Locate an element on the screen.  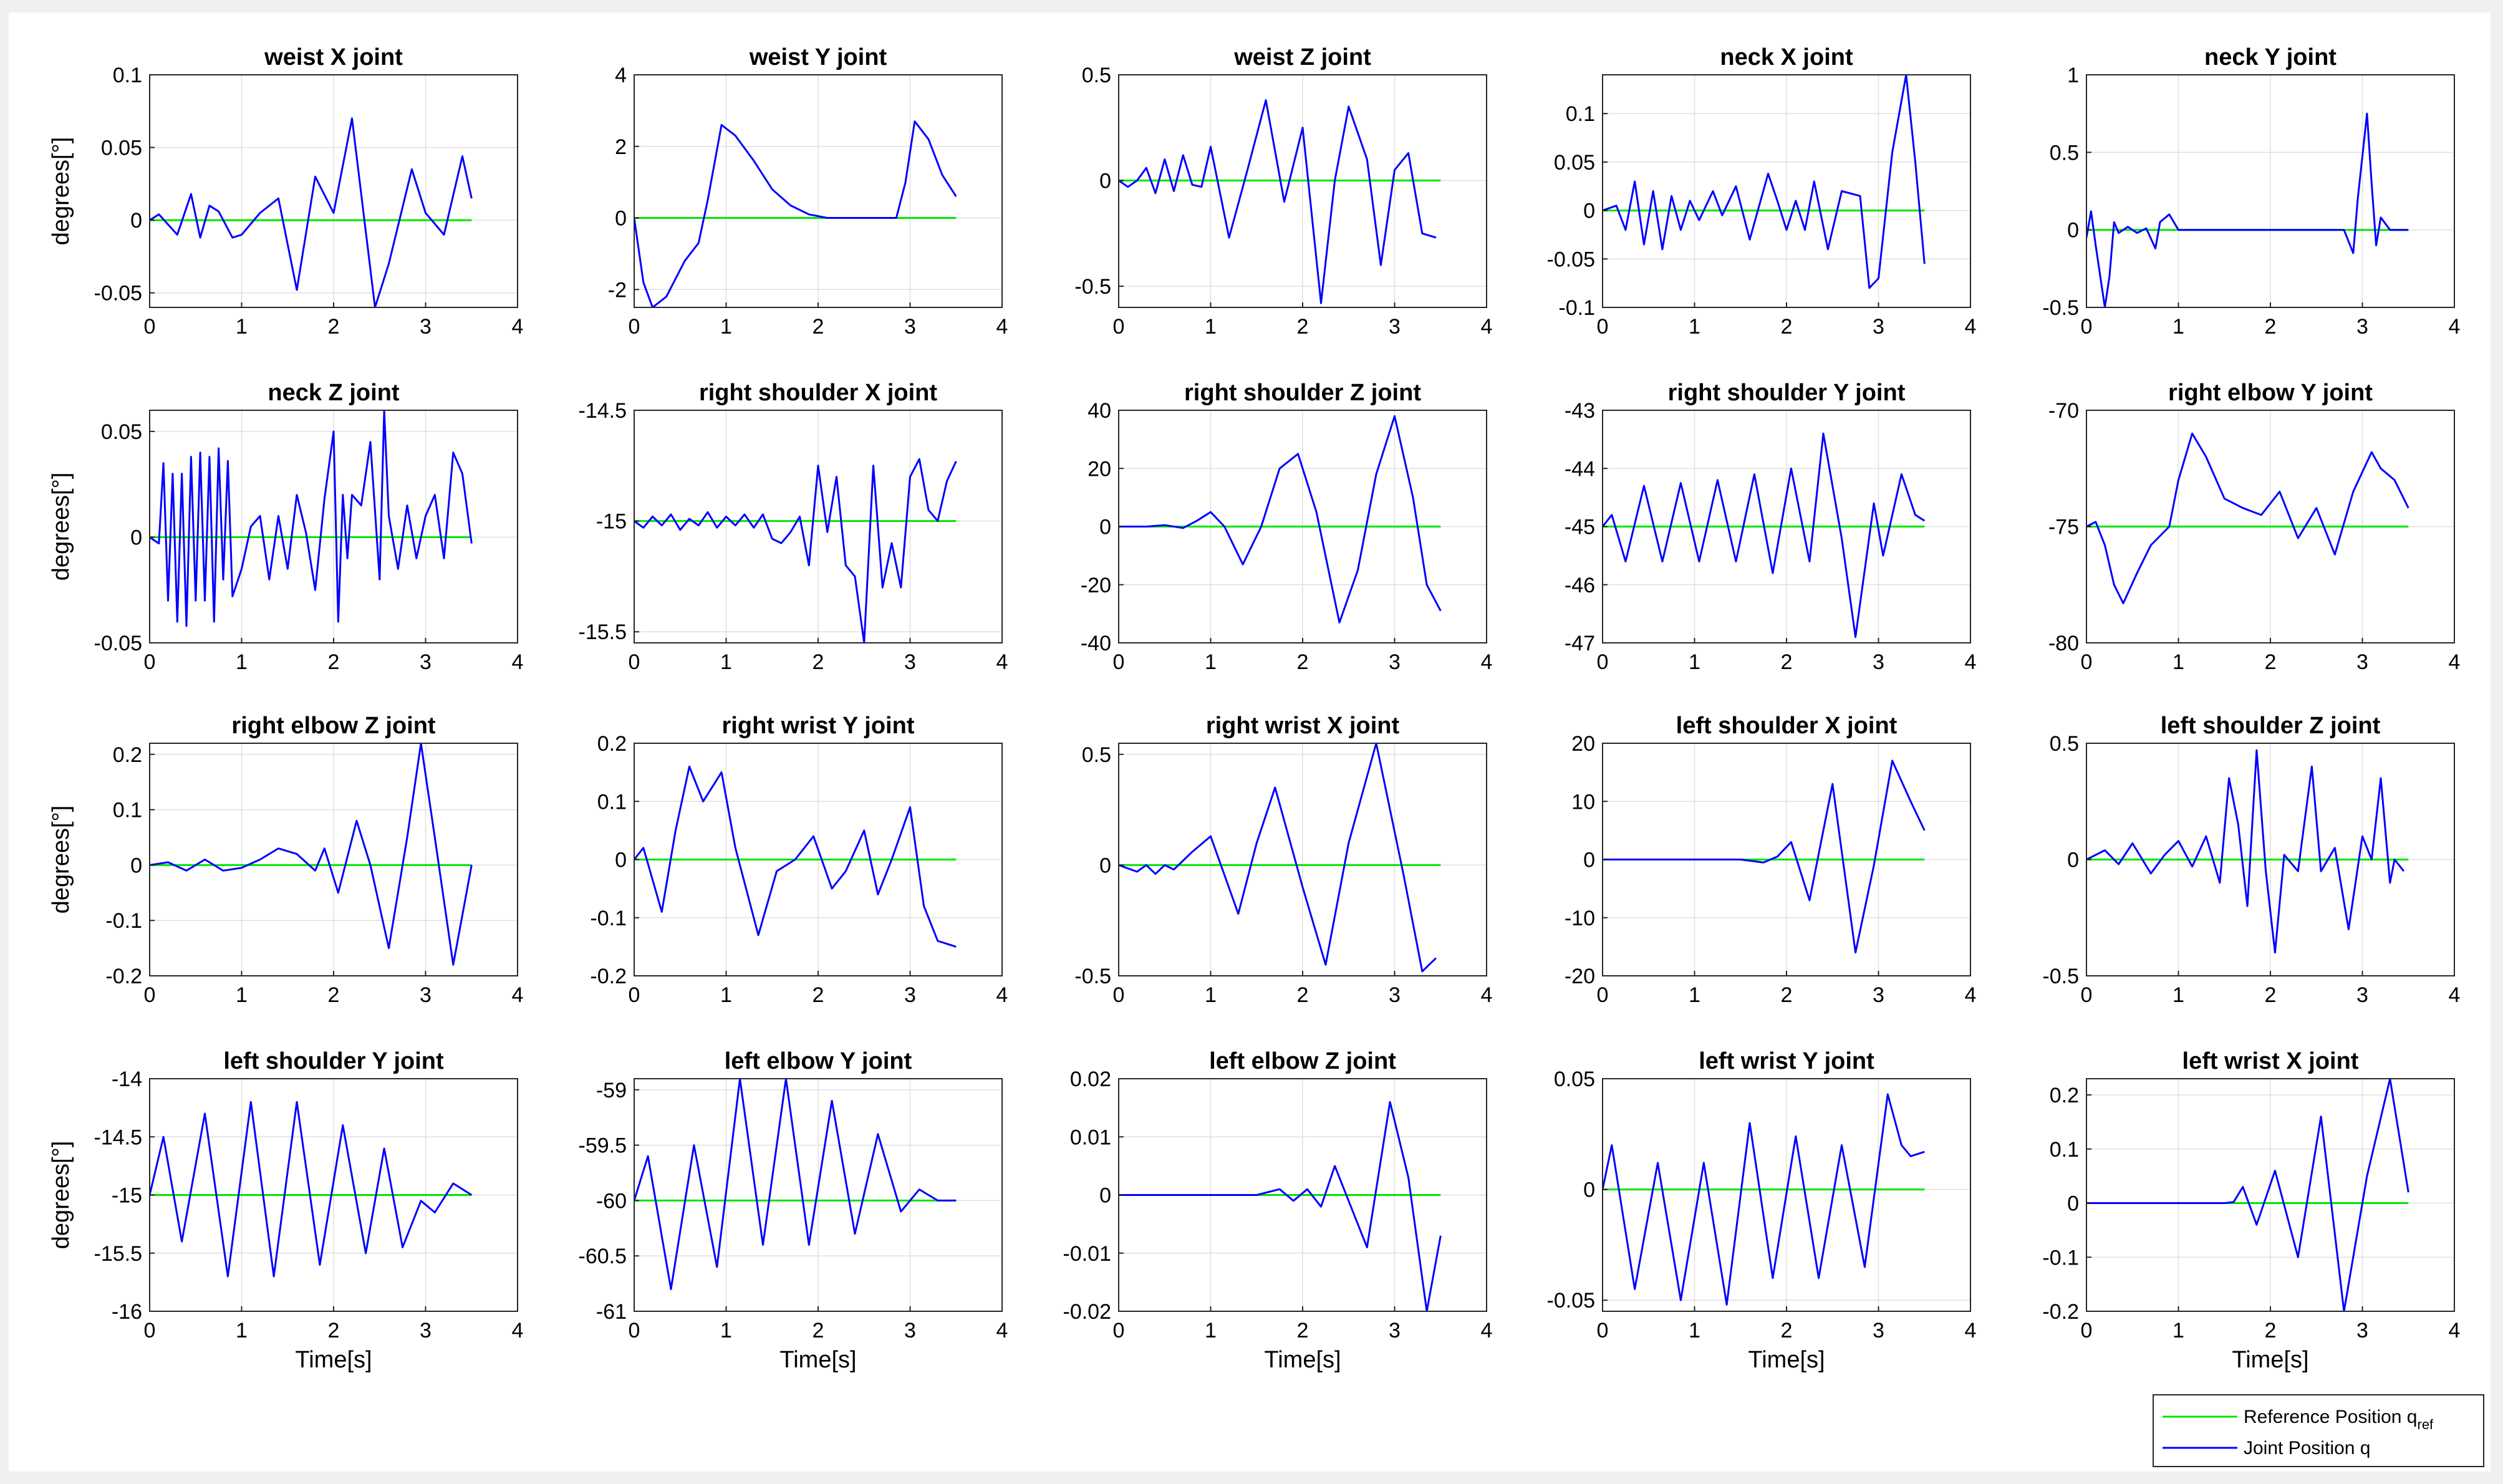
y-tick-label: -0.05 is located at coordinates (1571, 259).